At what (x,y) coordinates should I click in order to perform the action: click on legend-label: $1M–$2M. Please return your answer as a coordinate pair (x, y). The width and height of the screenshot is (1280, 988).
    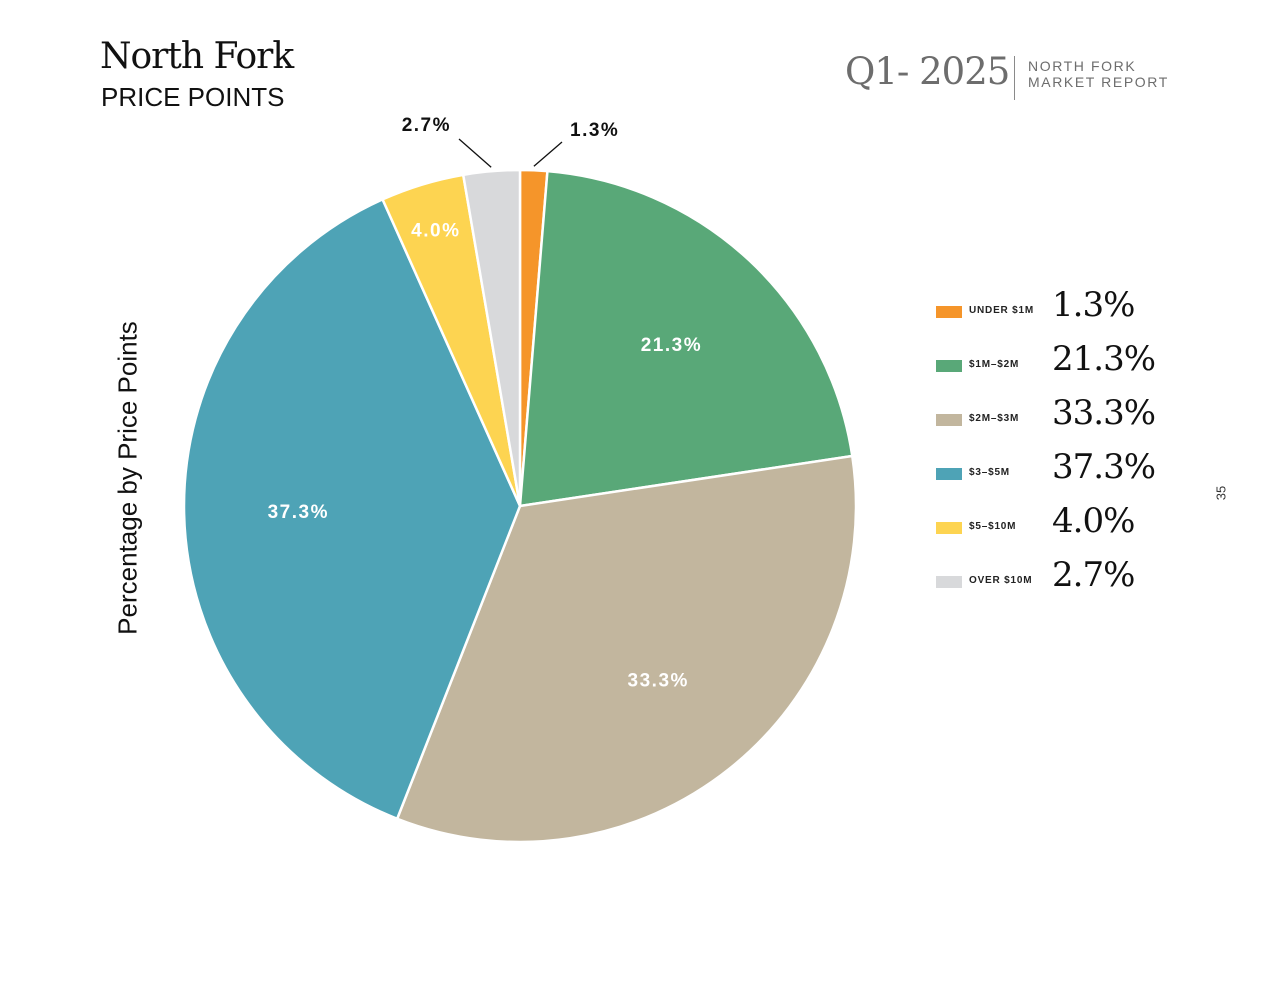
    Looking at the image, I should click on (994, 364).